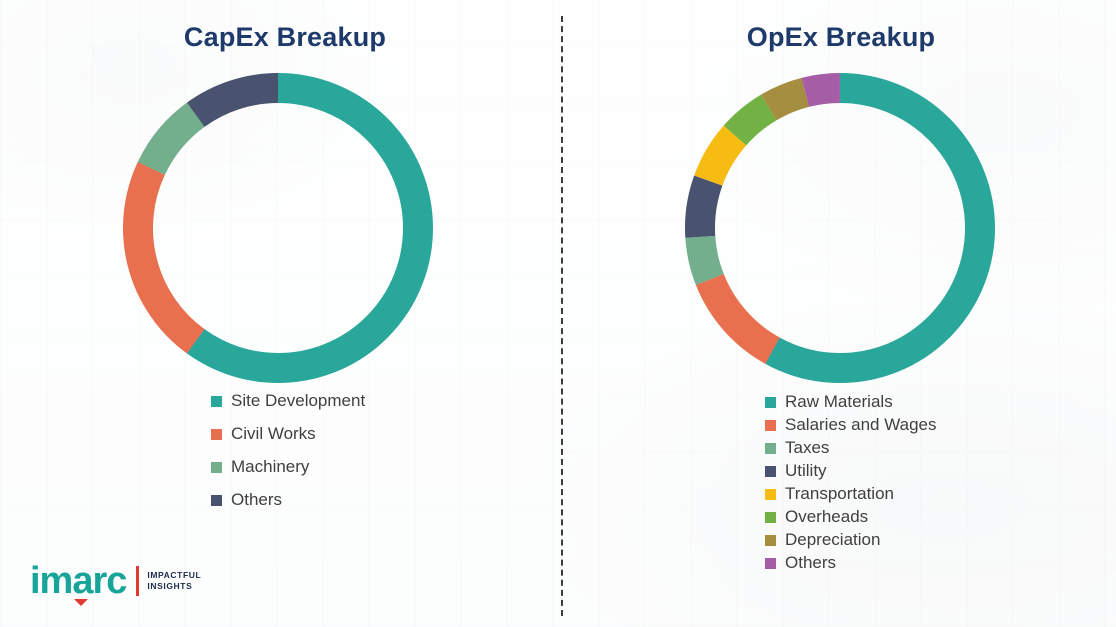  Describe the element at coordinates (806, 470) in the screenshot. I see `legend-label: Utility` at that location.